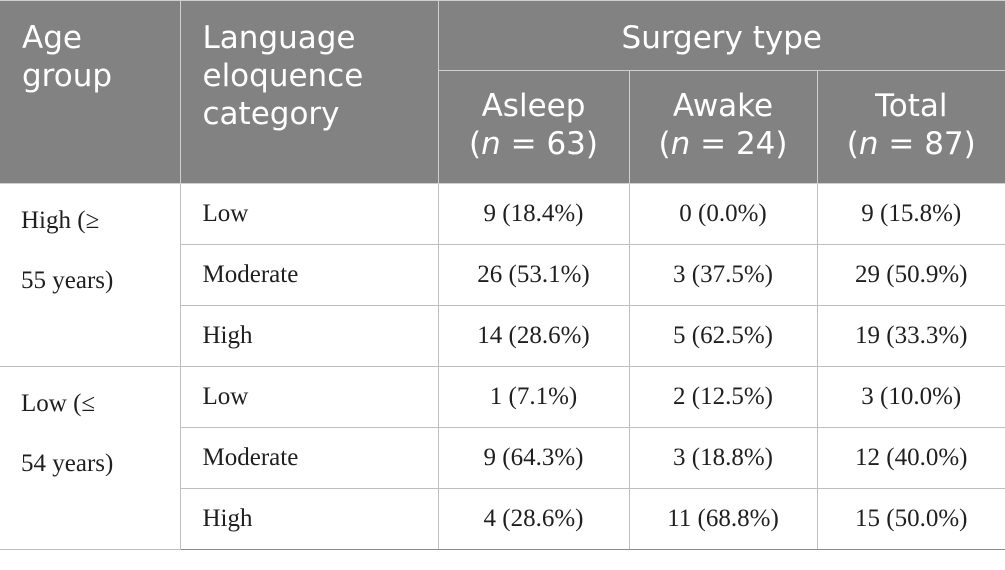 This screenshot has width=1005, height=570. I want to click on awake-cell: 11 (68.8%), so click(723, 519).